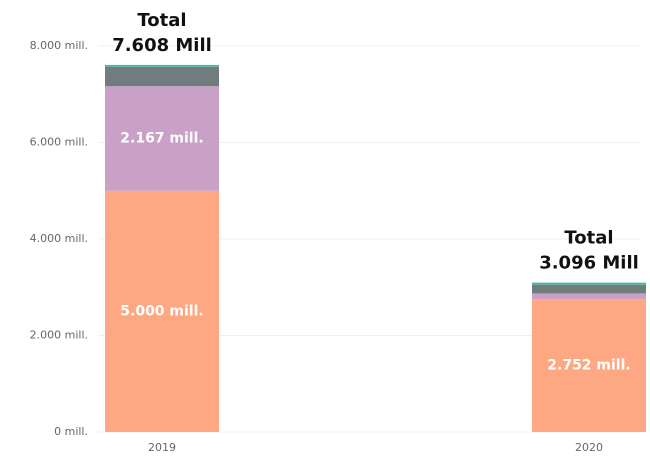  Describe the element at coordinates (59, 335) in the screenshot. I see `y-tick-label: 2.000 mill.` at that location.